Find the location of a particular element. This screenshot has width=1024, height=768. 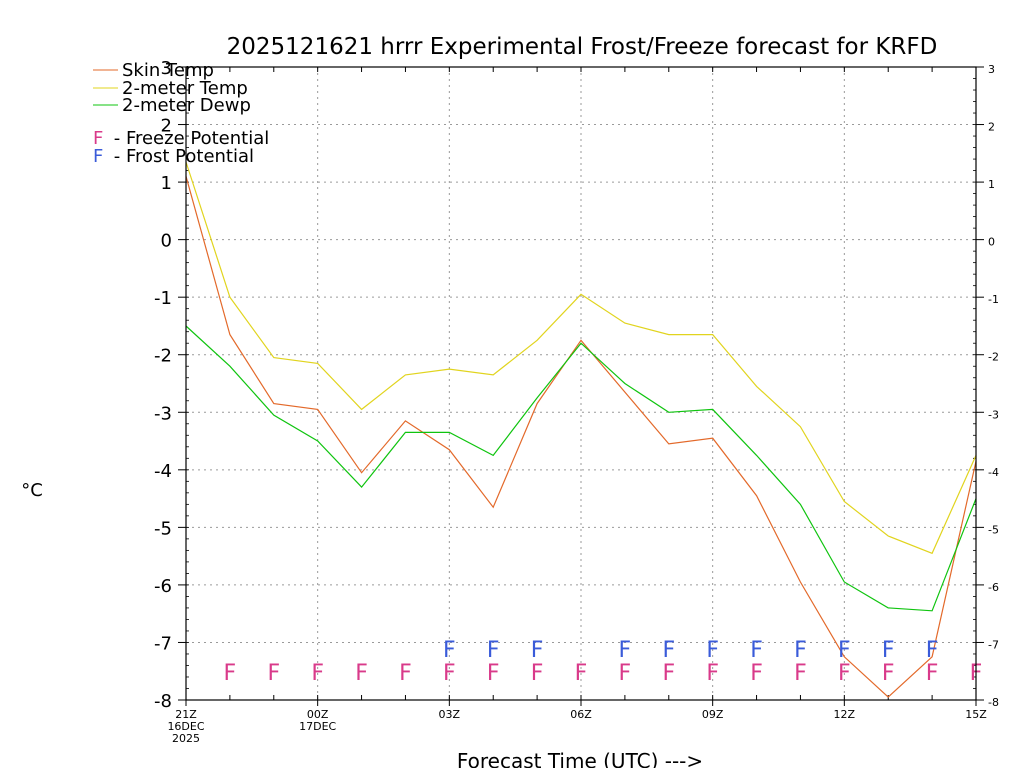

y-axis-left: -8 -7 -6 -5 -4 -3 -2 -1 0 1 2 3 is located at coordinates (171, 385).